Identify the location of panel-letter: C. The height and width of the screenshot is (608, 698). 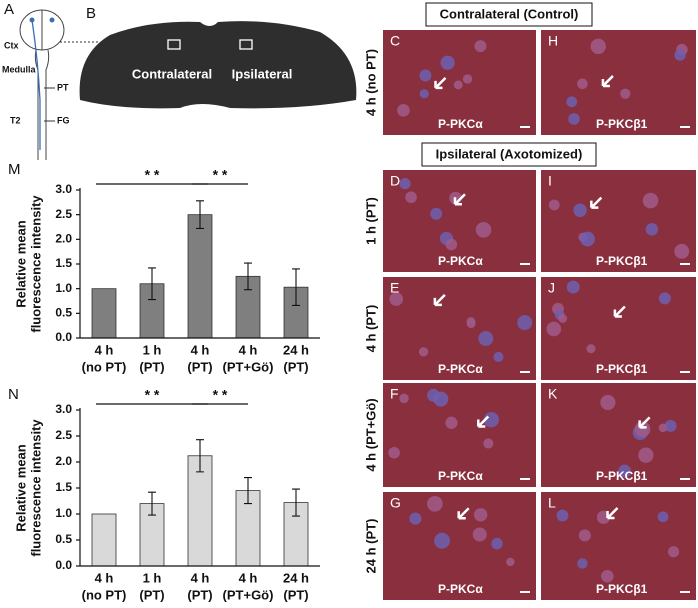
(395, 41).